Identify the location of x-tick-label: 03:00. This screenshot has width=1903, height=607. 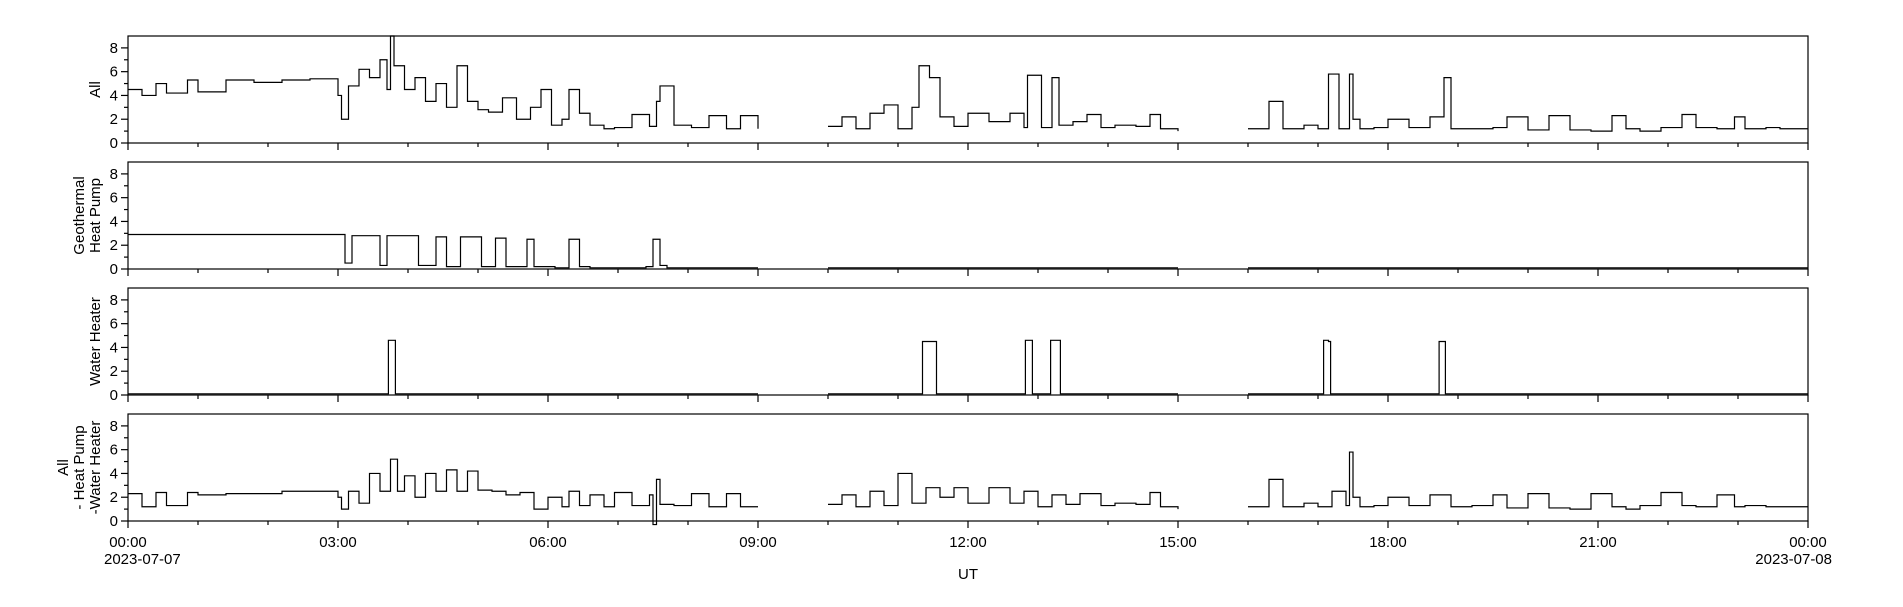
(338, 542).